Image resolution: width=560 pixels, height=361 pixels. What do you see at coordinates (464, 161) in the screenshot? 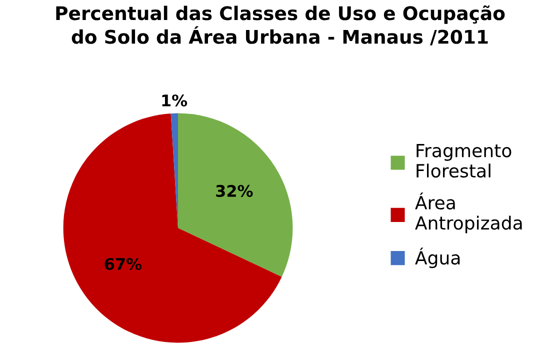
I see `legend-label: Fragmento Florestal` at bounding box center [464, 161].